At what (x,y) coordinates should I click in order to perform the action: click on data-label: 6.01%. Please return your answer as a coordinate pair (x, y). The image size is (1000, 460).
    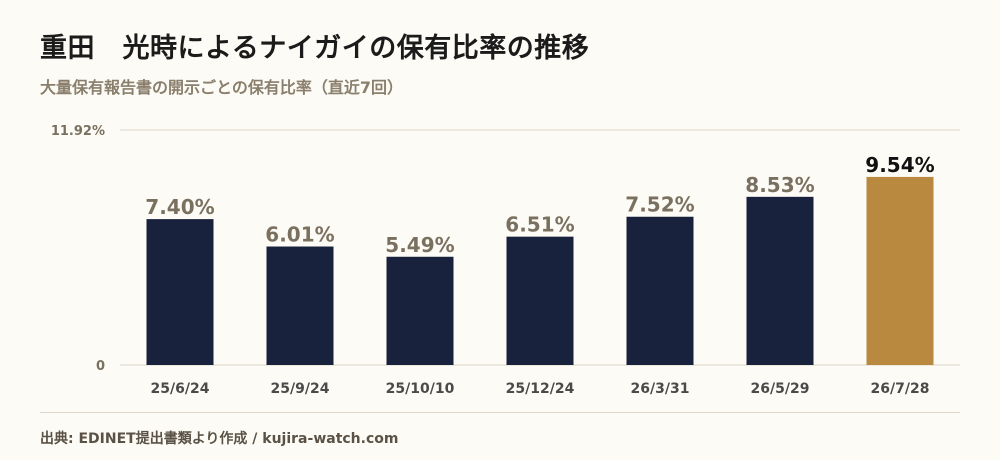
    Looking at the image, I should click on (299, 235).